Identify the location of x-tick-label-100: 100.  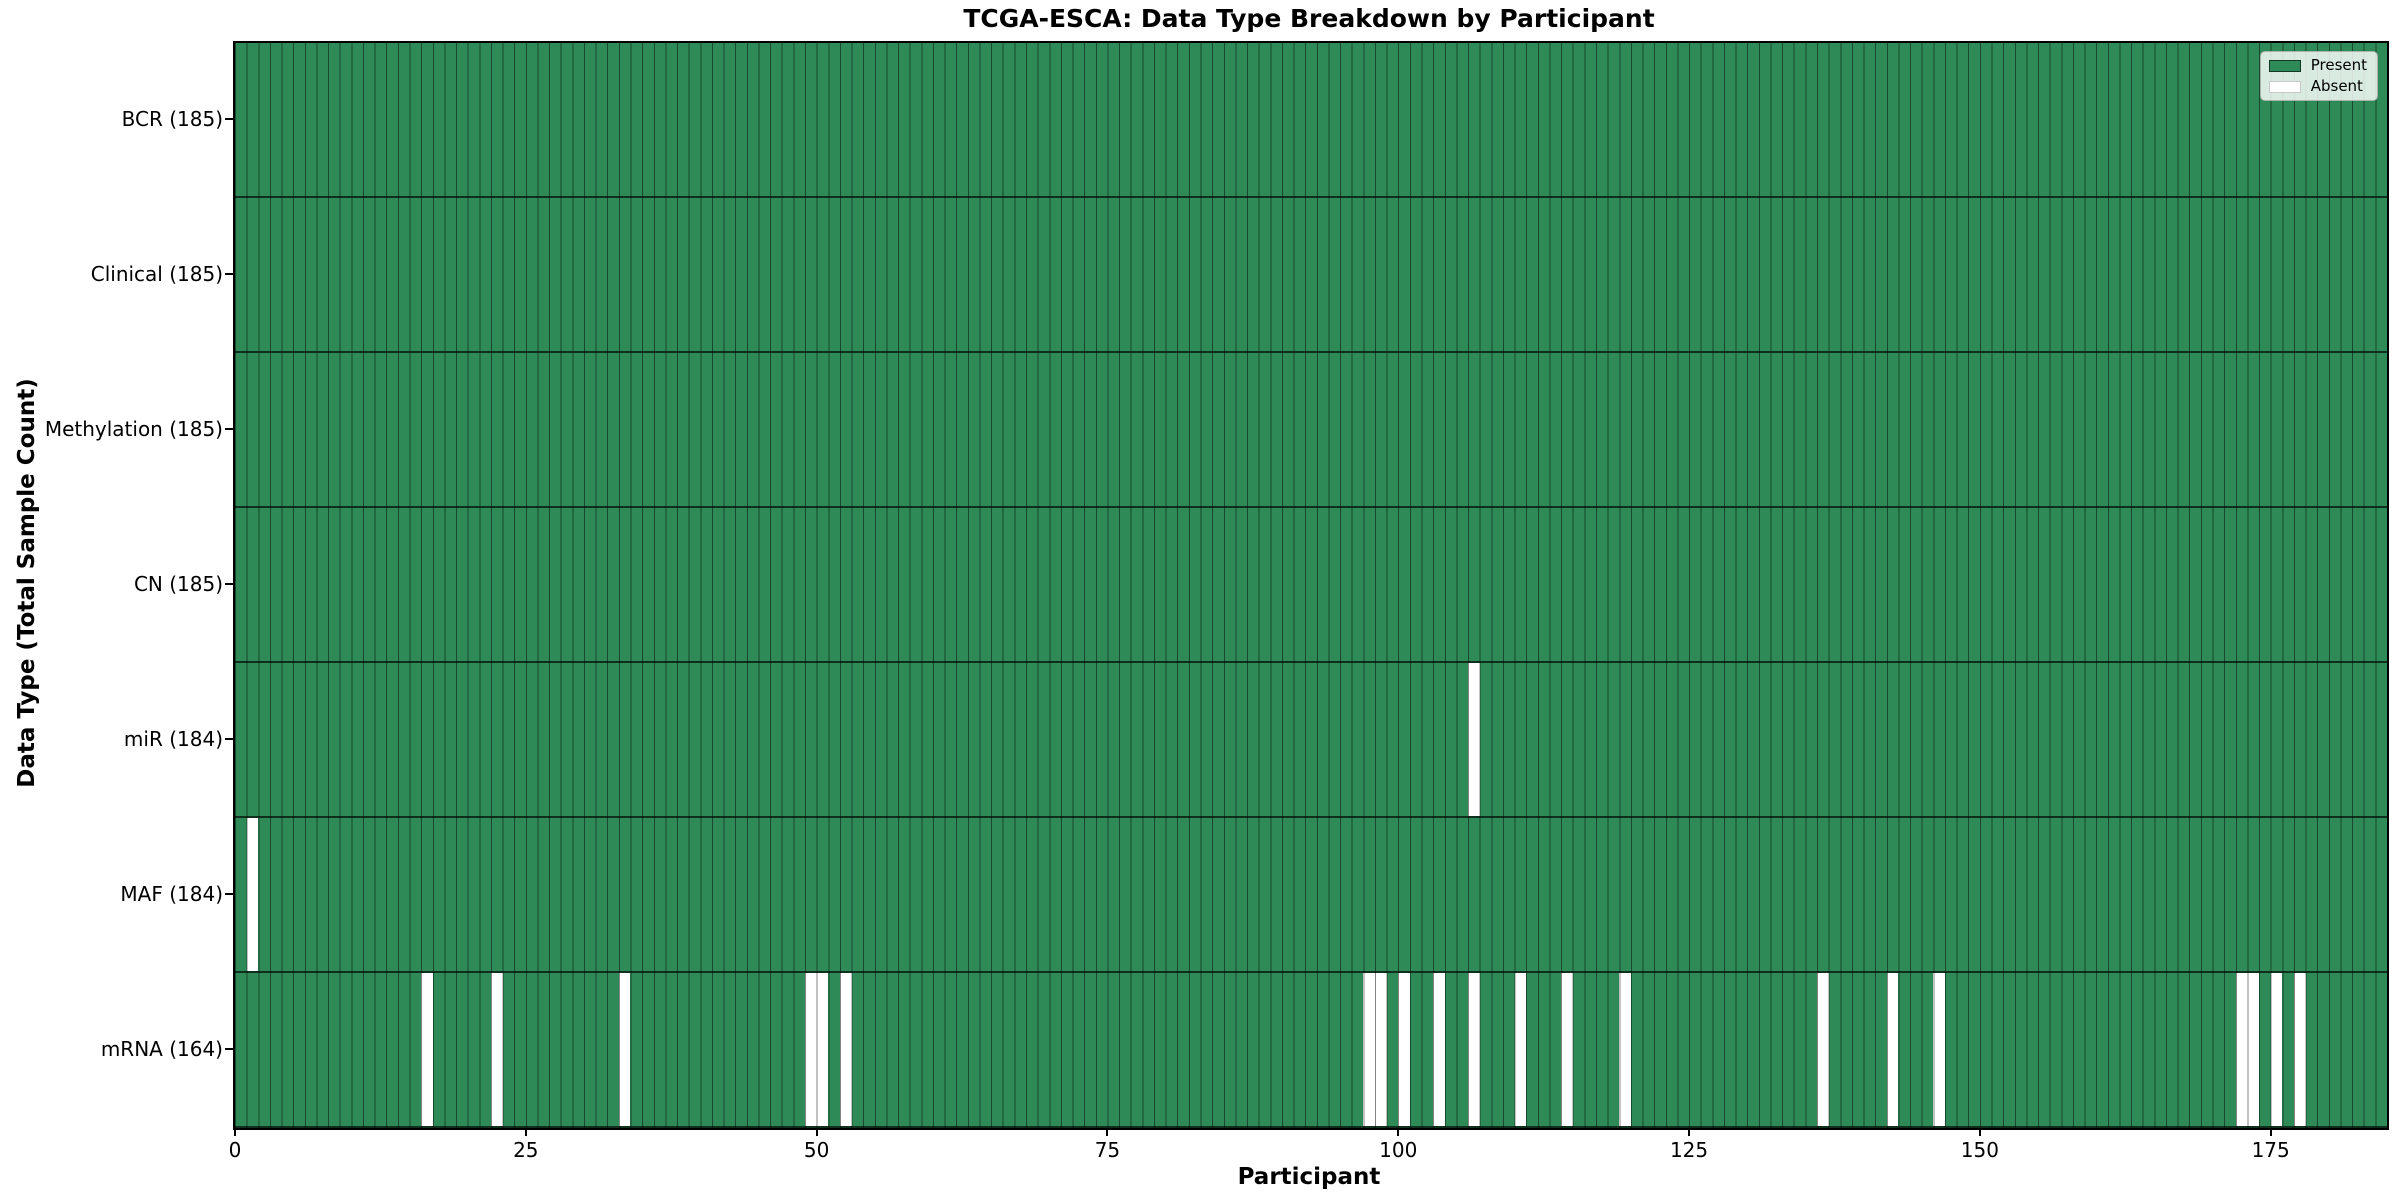
(1398, 1150).